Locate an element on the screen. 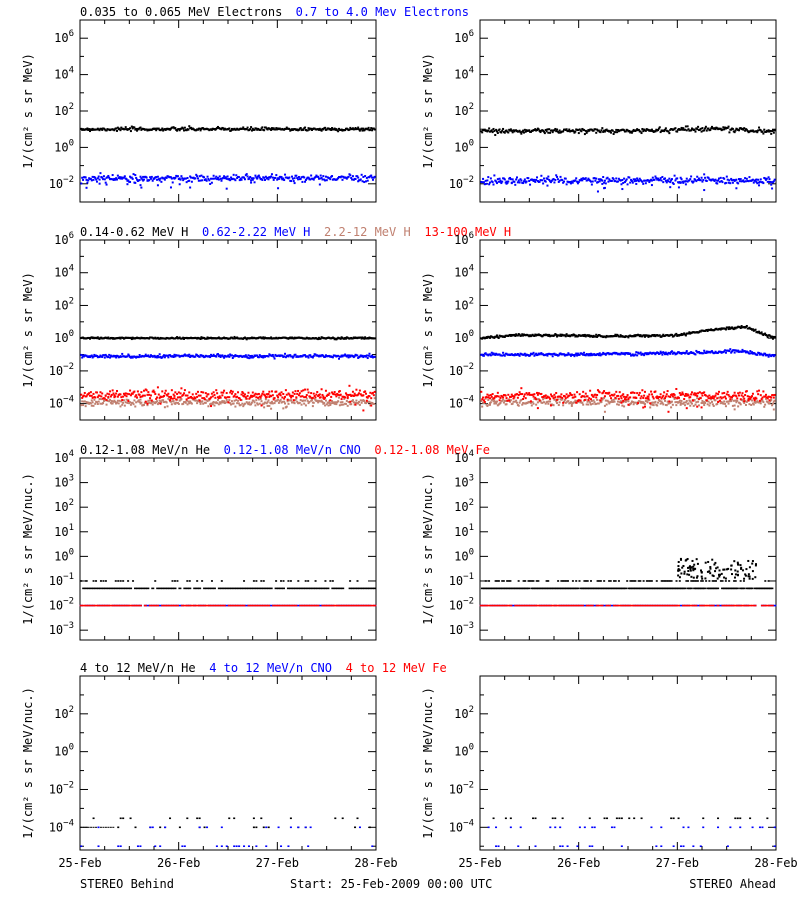  series-points is located at coordinates (628, 131).